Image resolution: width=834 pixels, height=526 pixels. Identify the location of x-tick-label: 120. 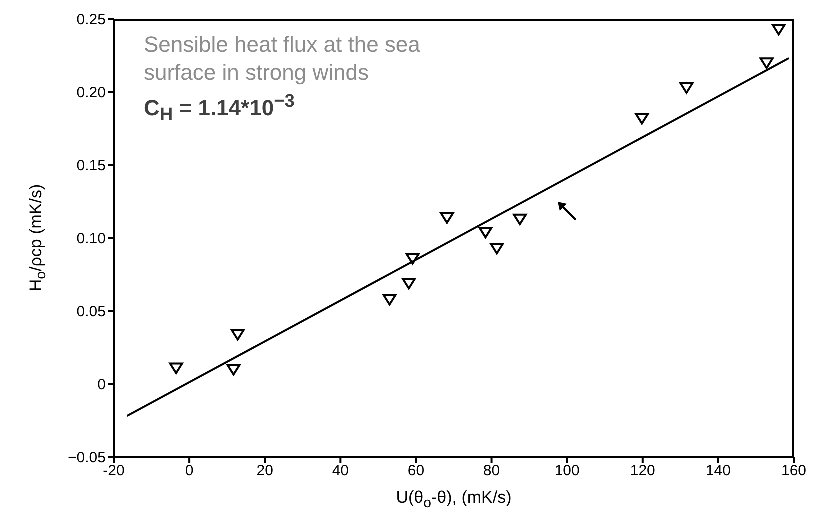
(643, 471).